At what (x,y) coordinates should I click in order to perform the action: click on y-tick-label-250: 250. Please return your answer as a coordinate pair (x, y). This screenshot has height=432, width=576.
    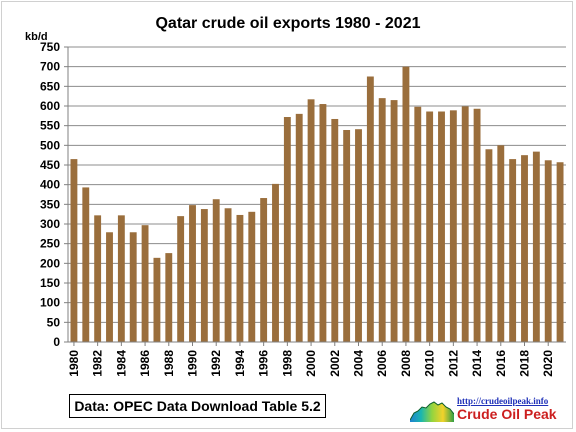
    Looking at the image, I should click on (50, 244).